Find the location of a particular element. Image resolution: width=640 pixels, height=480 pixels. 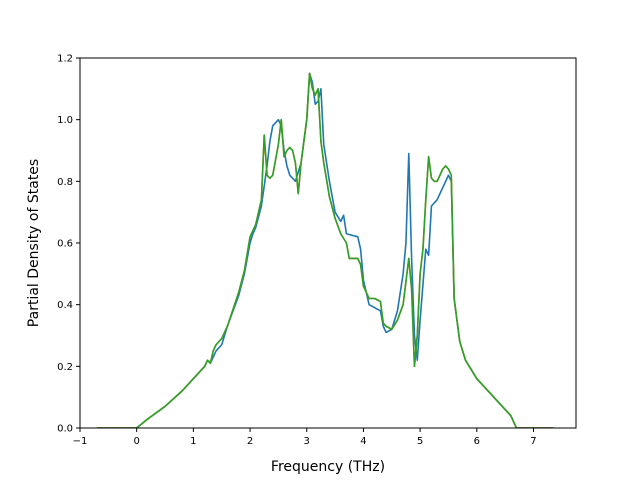

x-tick-label: 7 is located at coordinates (533, 441).